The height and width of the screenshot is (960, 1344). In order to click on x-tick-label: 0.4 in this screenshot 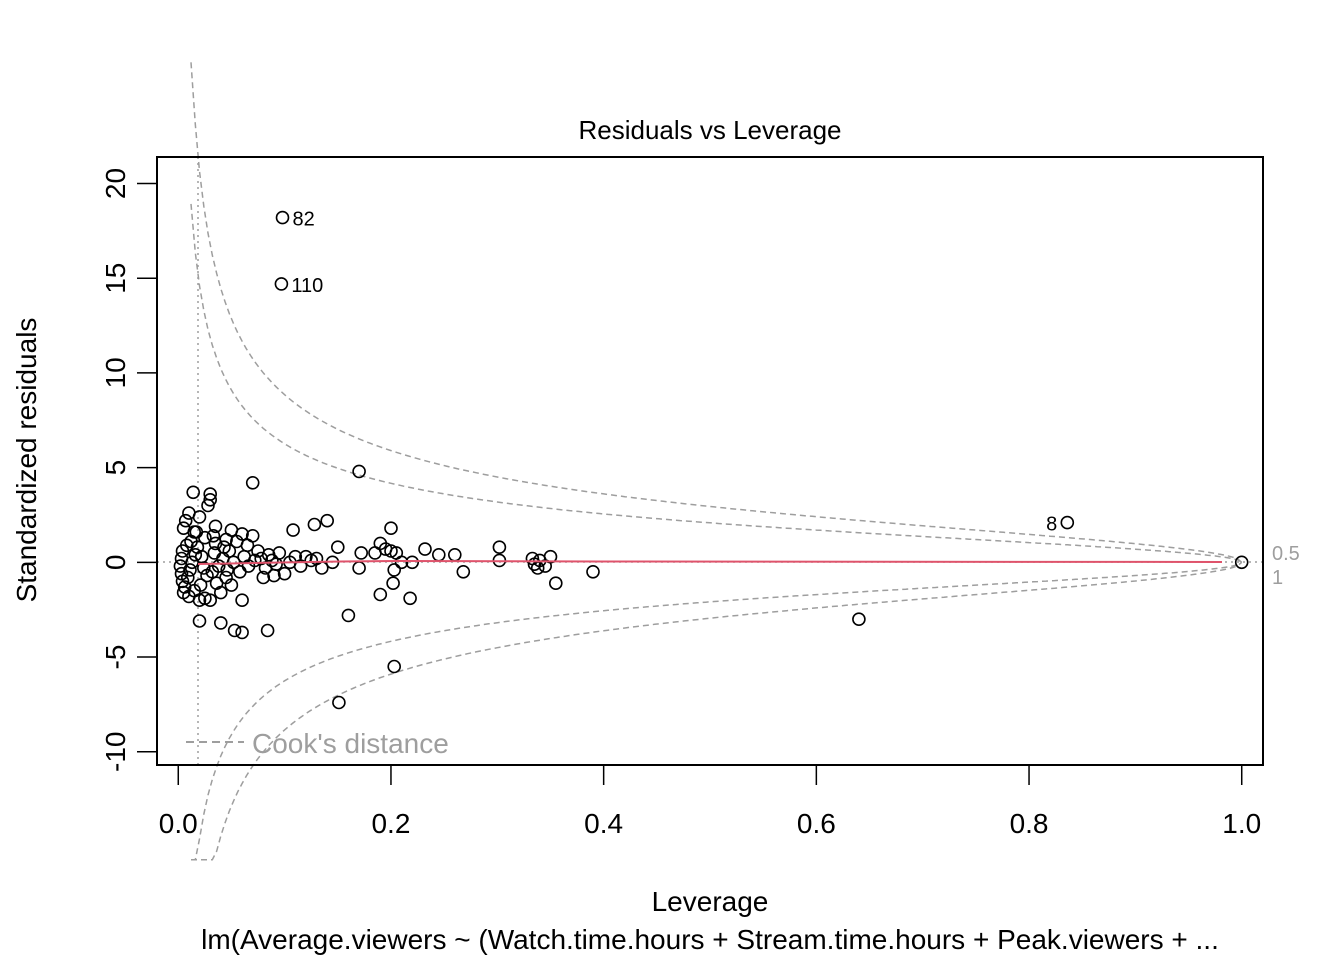, I will do `click(603, 823)`.